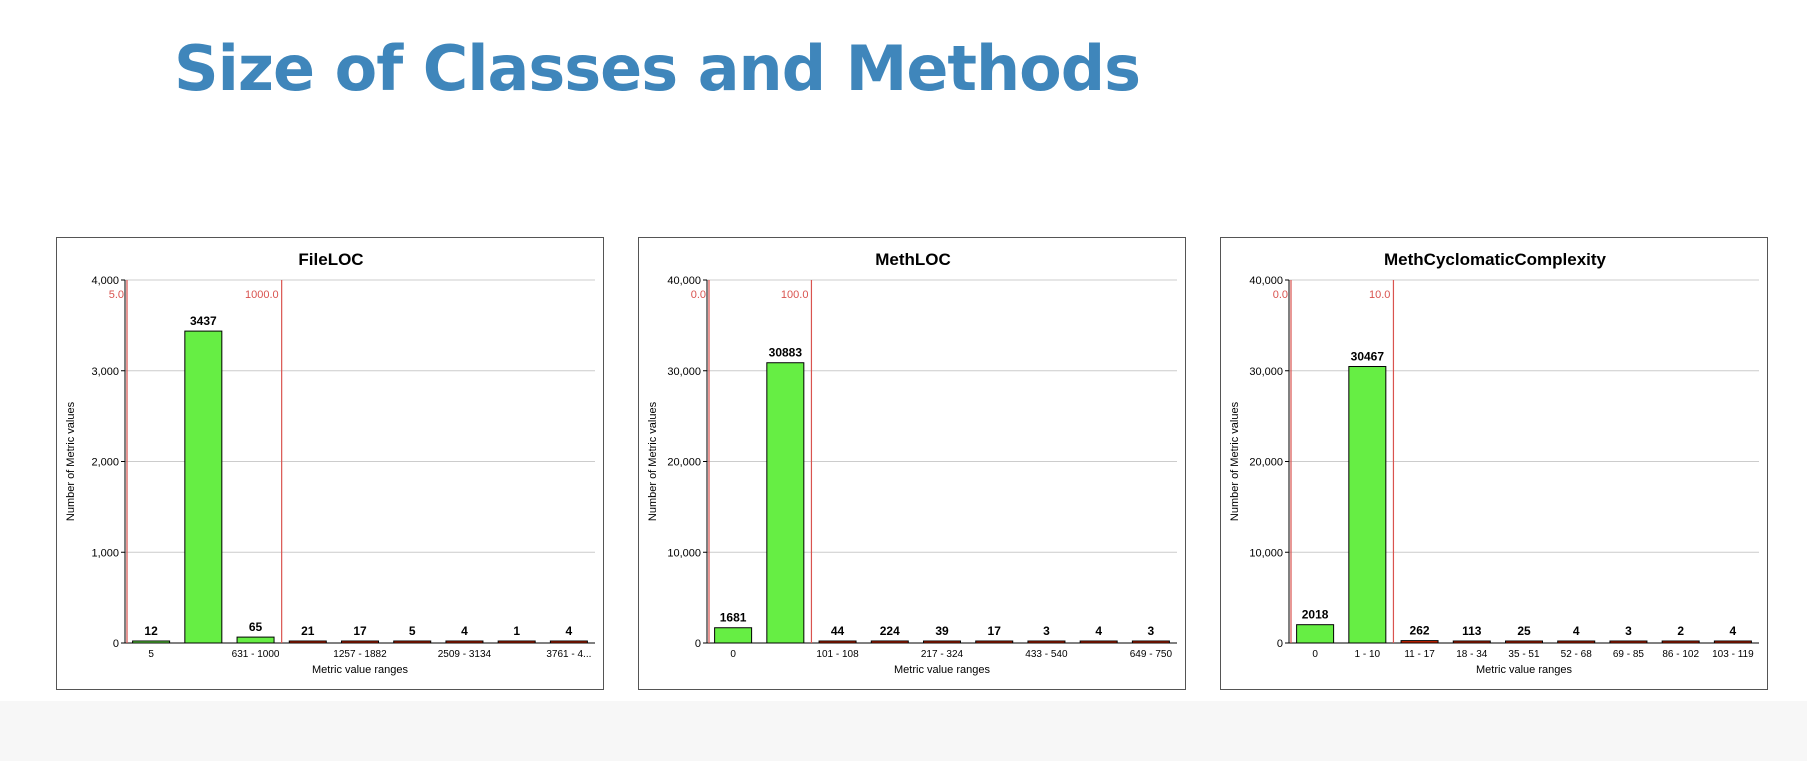  Describe the element at coordinates (1629, 654) in the screenshot. I see `x-tick-label: 69 - 85` at that location.